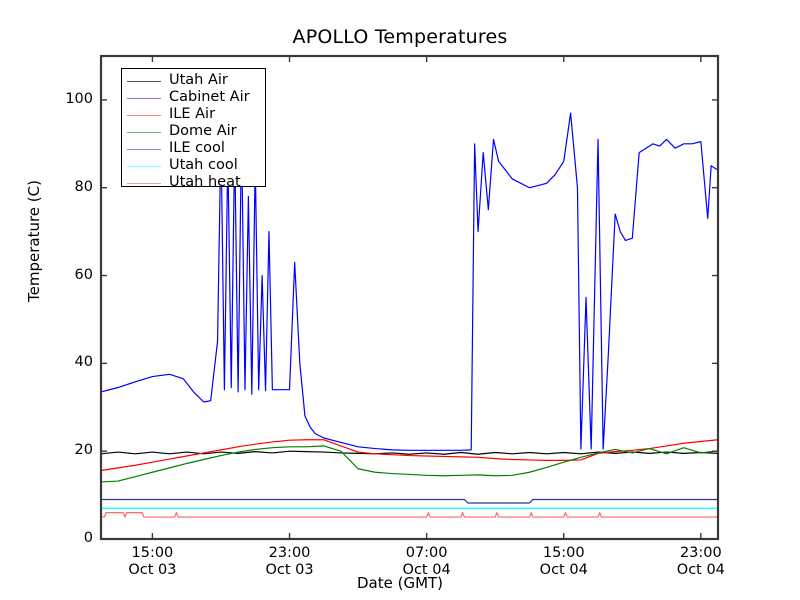 The image size is (800, 600). What do you see at coordinates (203, 131) in the screenshot?
I see `legend-label: Dome Air` at bounding box center [203, 131].